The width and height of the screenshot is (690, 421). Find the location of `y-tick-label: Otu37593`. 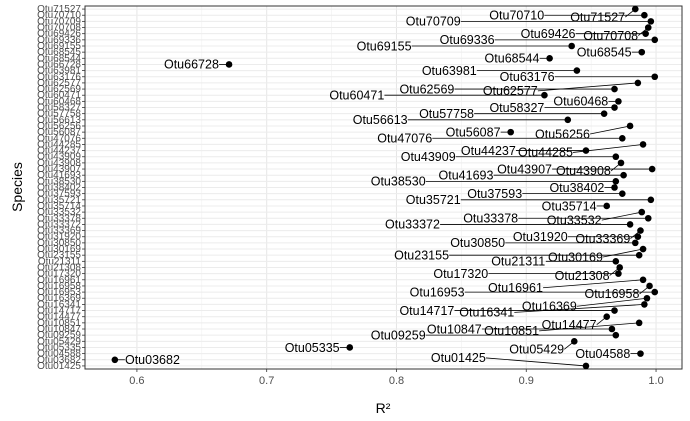

y-tick-label: Otu37593 is located at coordinates (59, 194).